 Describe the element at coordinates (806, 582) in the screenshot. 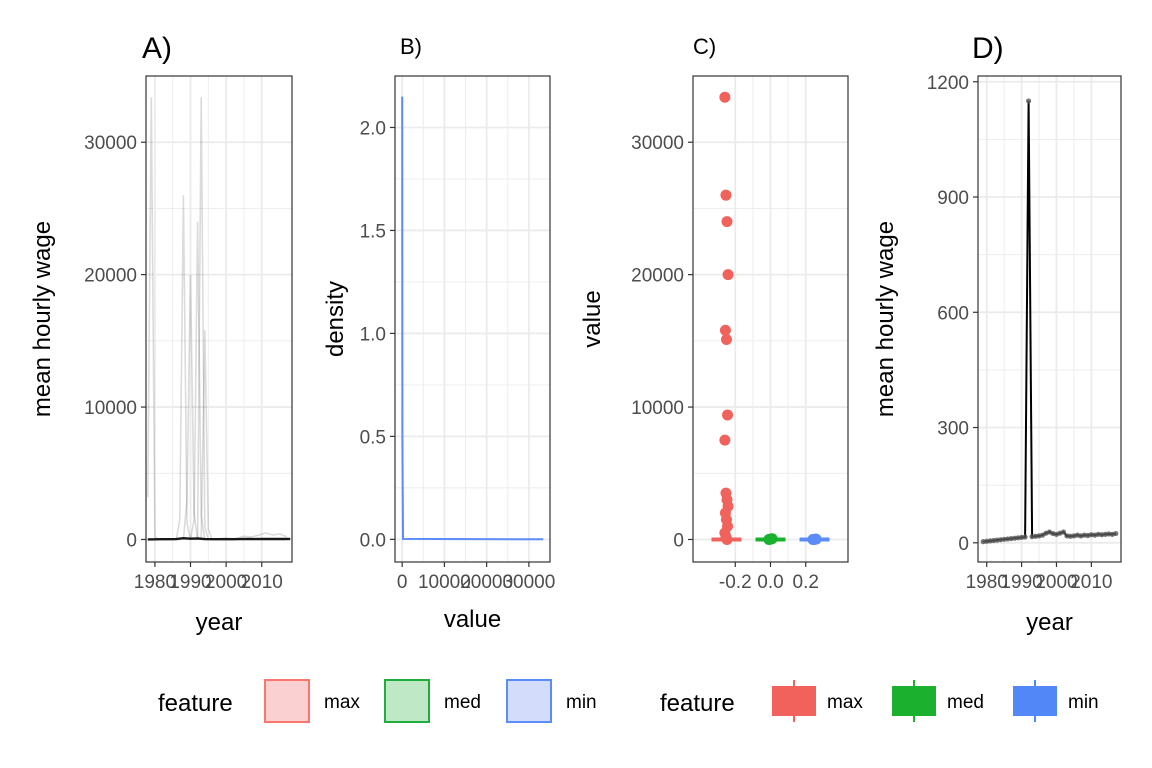

I see `x-tick-label: 0.2` at that location.